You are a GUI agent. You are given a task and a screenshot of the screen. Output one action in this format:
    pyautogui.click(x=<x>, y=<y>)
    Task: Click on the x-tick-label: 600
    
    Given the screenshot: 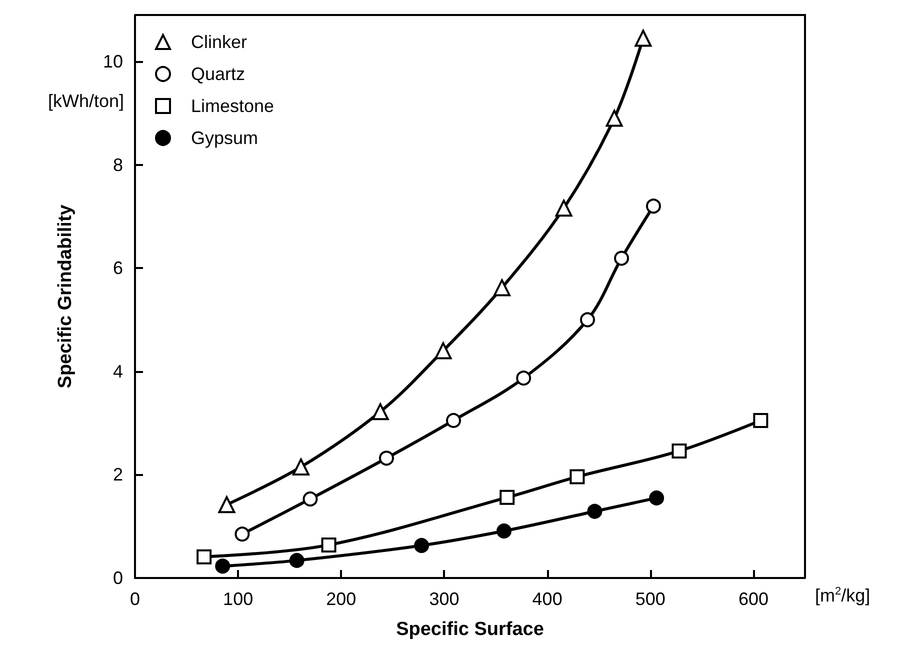 What is the action you would take?
    pyautogui.click(x=753, y=599)
    